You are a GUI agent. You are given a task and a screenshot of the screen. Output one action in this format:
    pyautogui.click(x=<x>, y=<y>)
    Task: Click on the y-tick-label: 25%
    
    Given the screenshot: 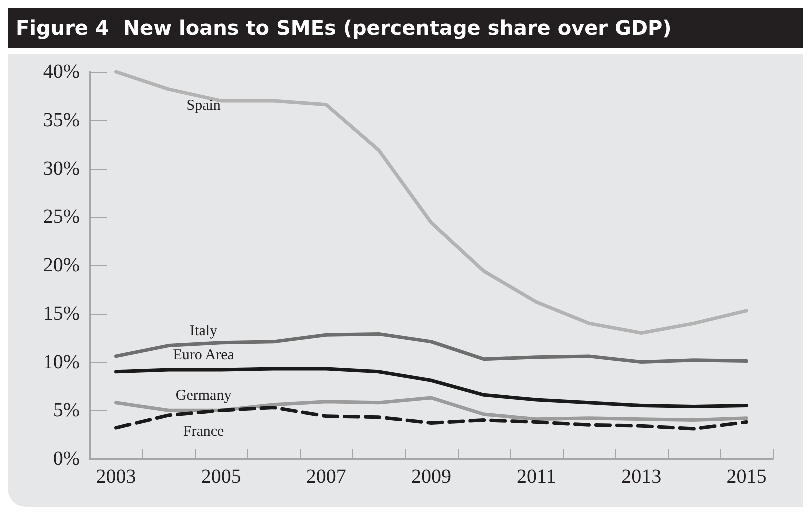 What is the action you would take?
    pyautogui.click(x=61, y=217)
    